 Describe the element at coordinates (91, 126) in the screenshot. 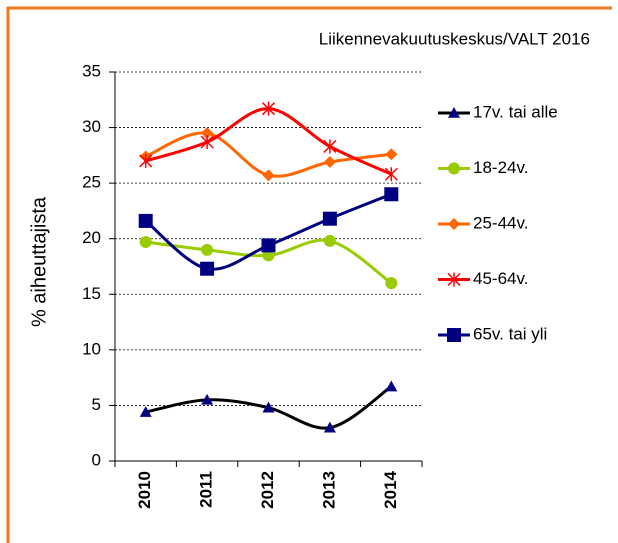

I see `y-tick-label: 30` at that location.